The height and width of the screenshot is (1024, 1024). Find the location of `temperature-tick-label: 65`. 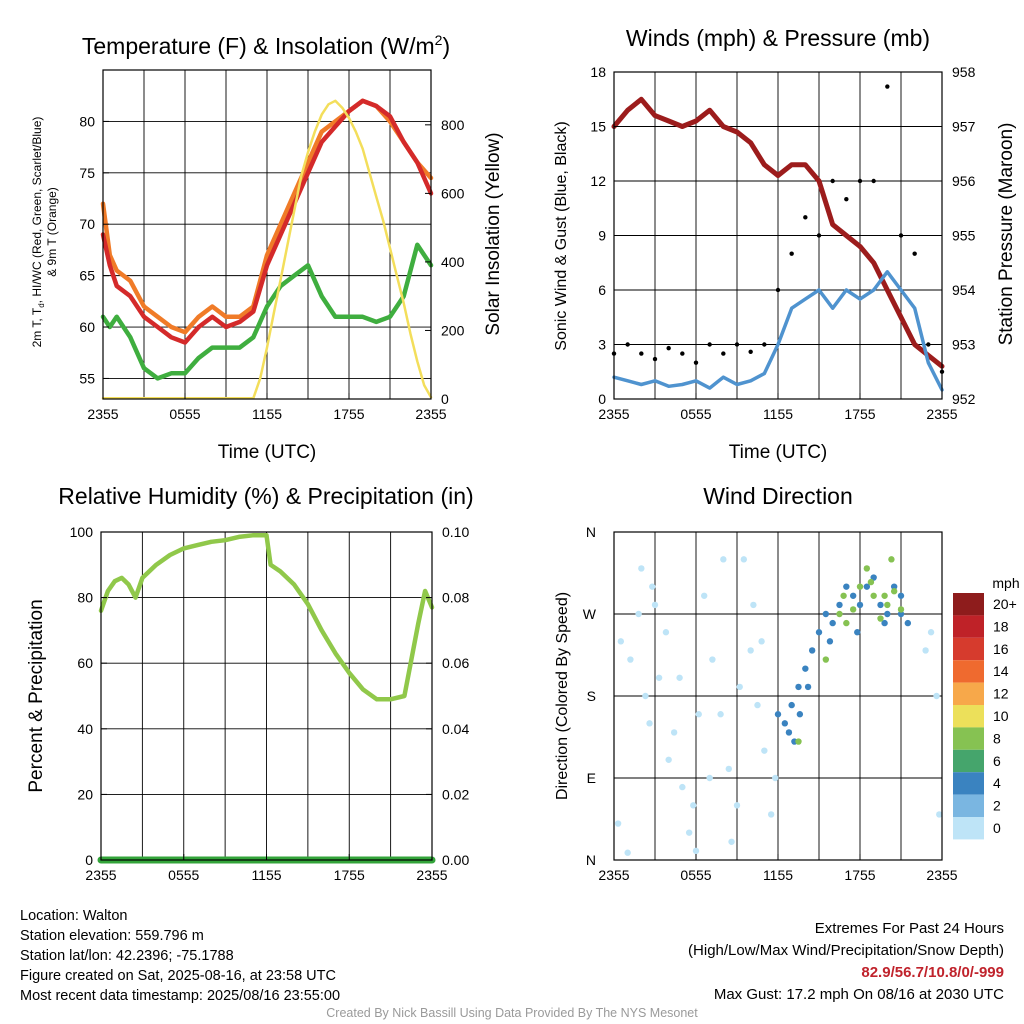

temperature-tick-label: 65 is located at coordinates (87, 276).